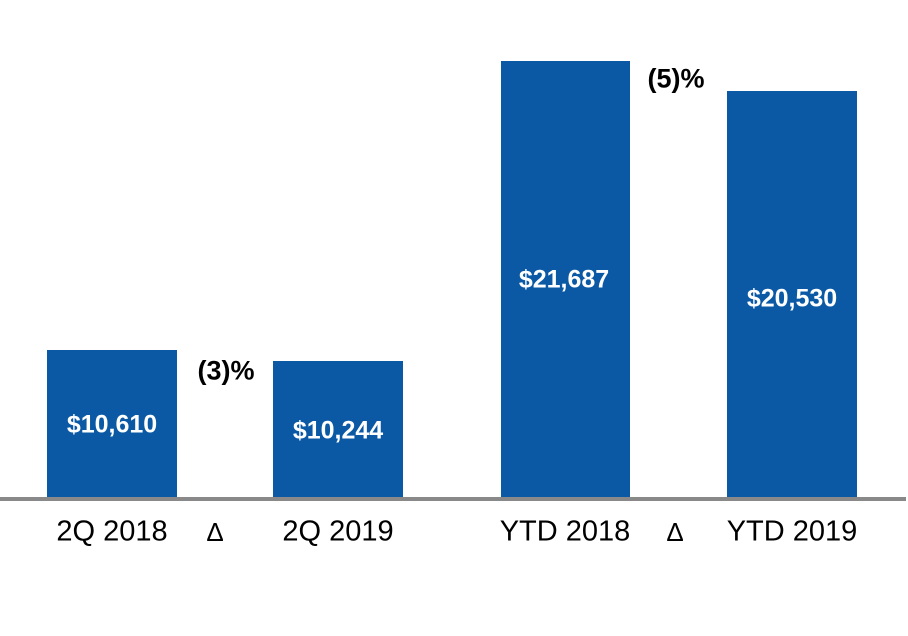 Image resolution: width=908 pixels, height=636 pixels. I want to click on bar-value-label-2q-2018: $10,610, so click(112, 424).